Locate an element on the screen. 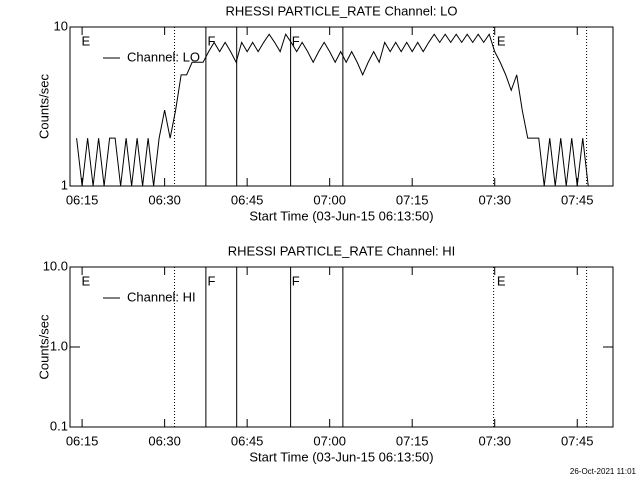  footer: 26-Oct-2021 11:01 is located at coordinates (603, 471).